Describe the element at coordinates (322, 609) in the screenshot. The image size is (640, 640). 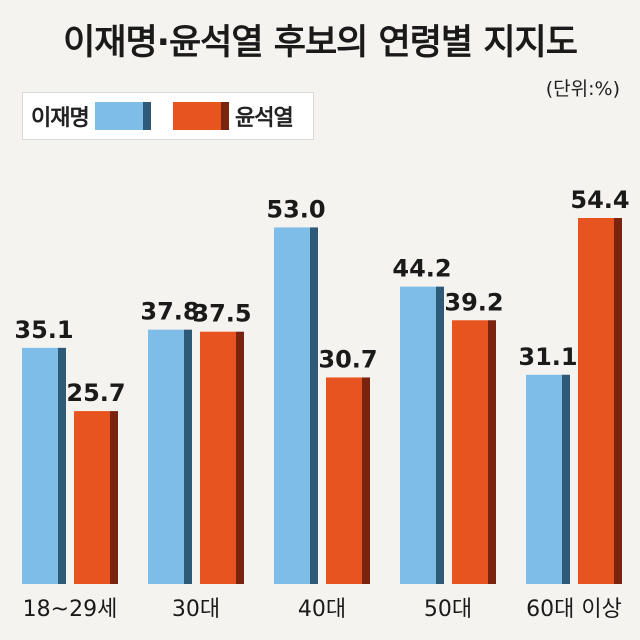
I see `category-label-2: 40대` at that location.